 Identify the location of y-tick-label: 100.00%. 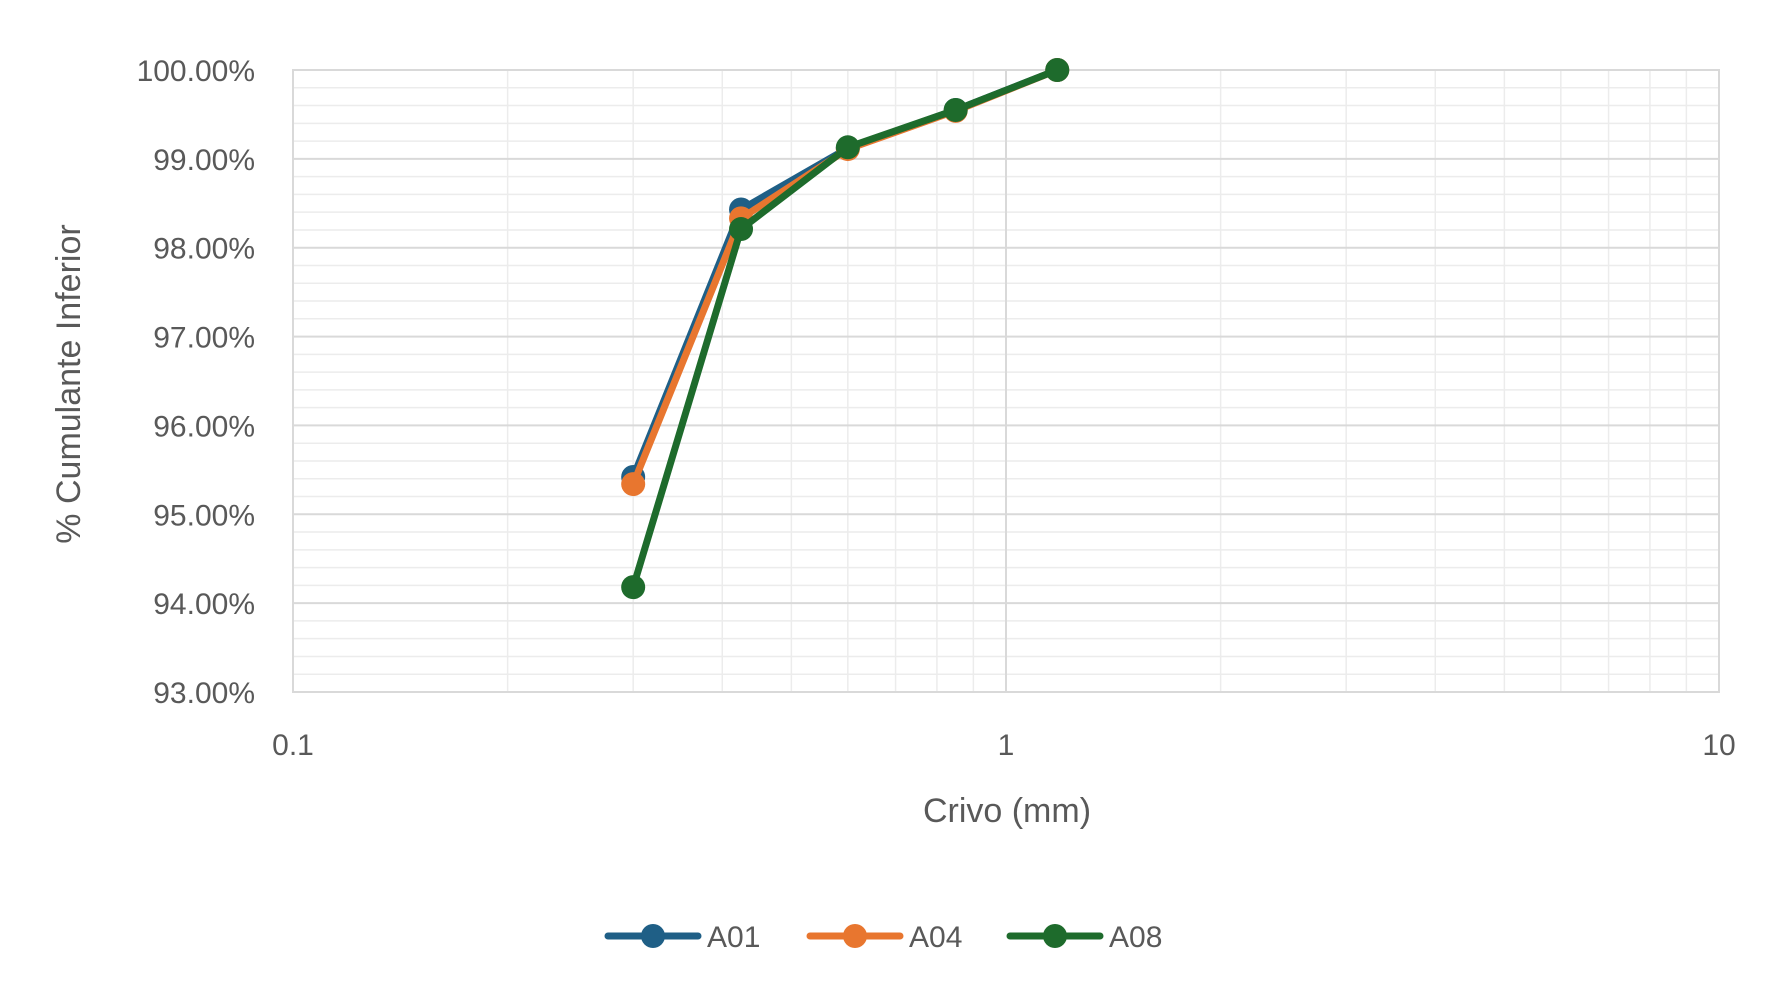
(196, 71).